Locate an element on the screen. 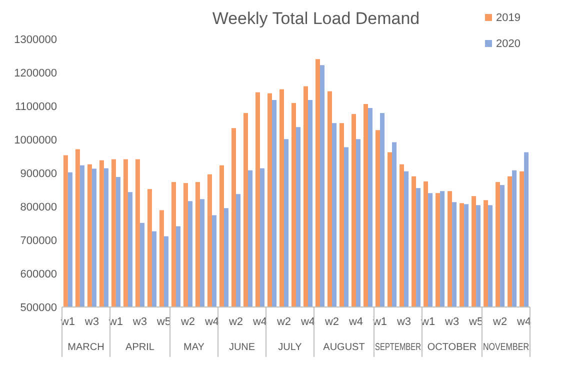 This screenshot has height=387, width=565. y-tick-label: 700000 is located at coordinates (38, 240).